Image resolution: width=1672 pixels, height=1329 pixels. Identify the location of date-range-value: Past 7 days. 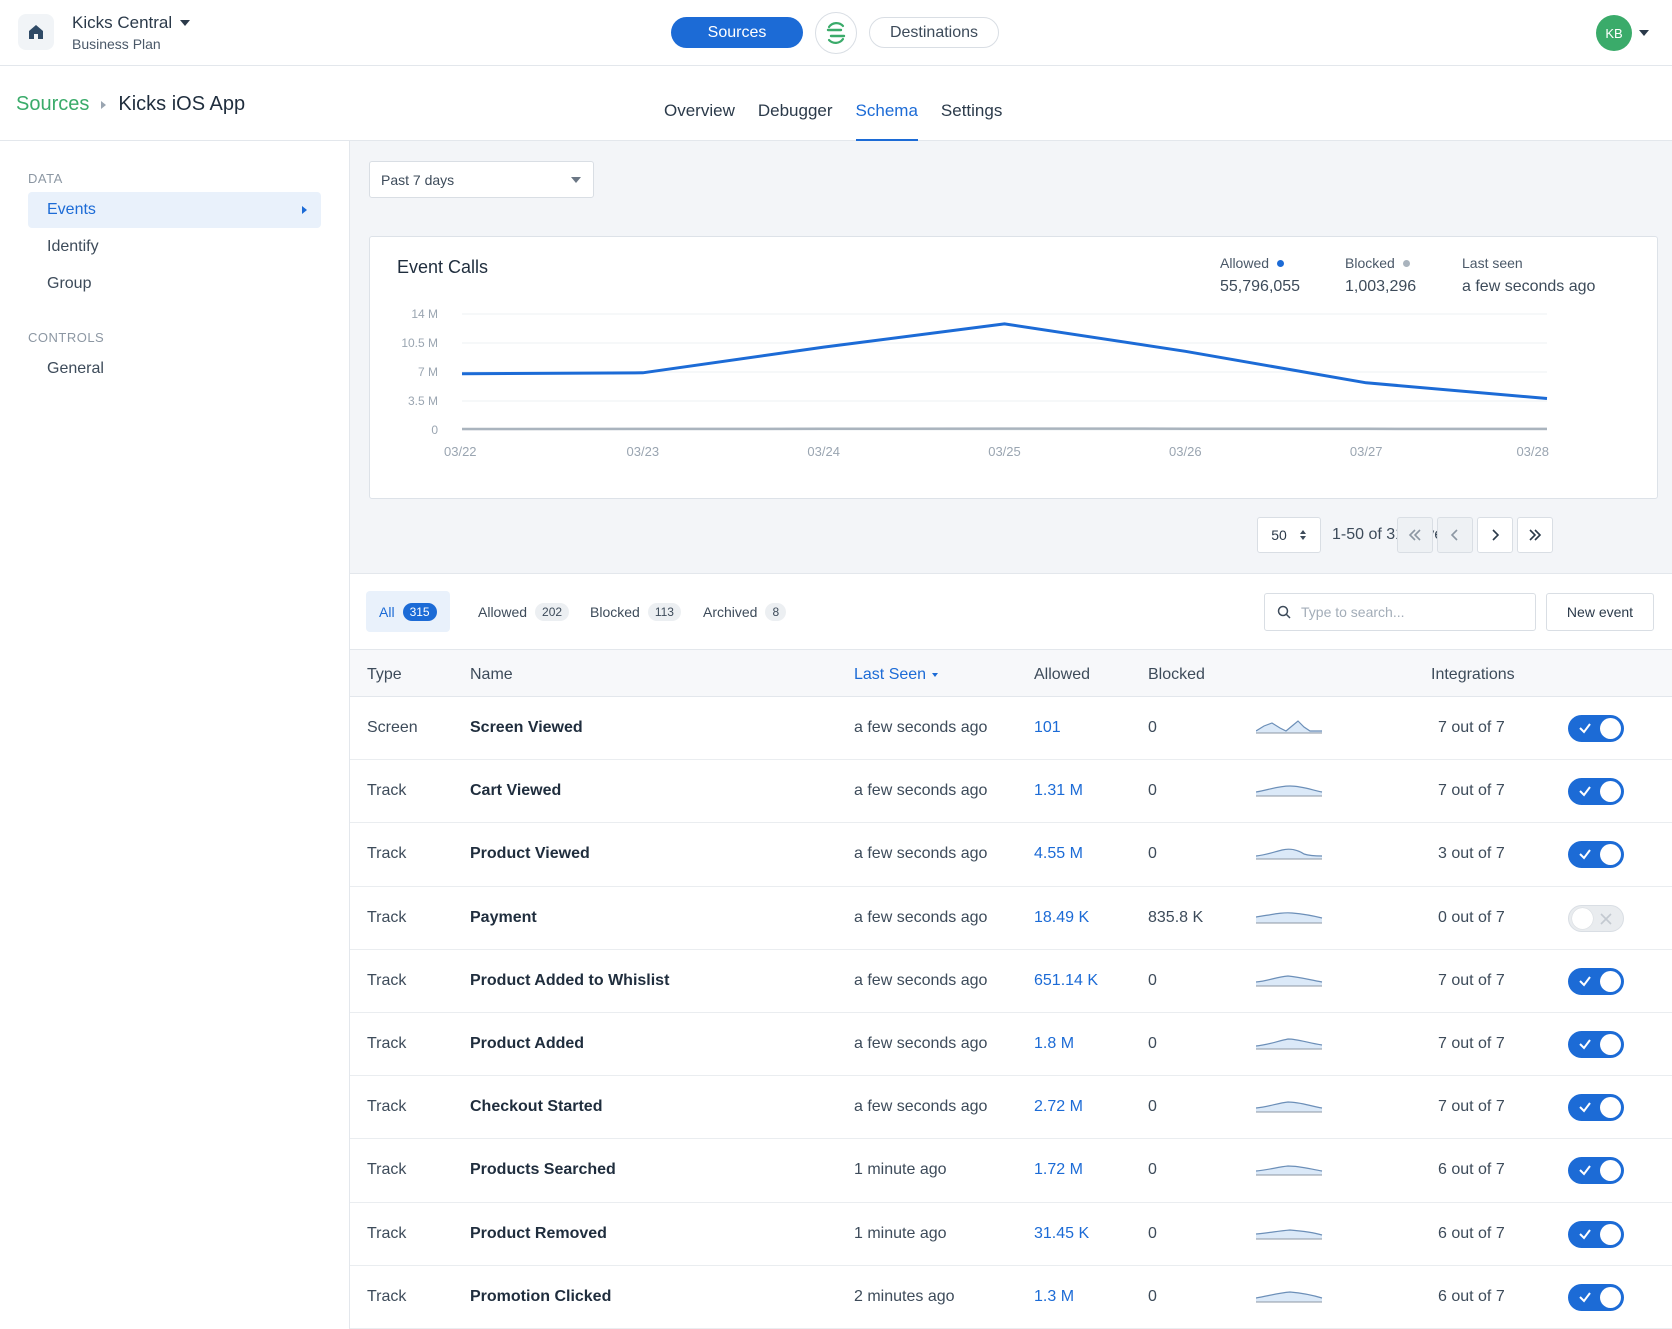
(418, 179).